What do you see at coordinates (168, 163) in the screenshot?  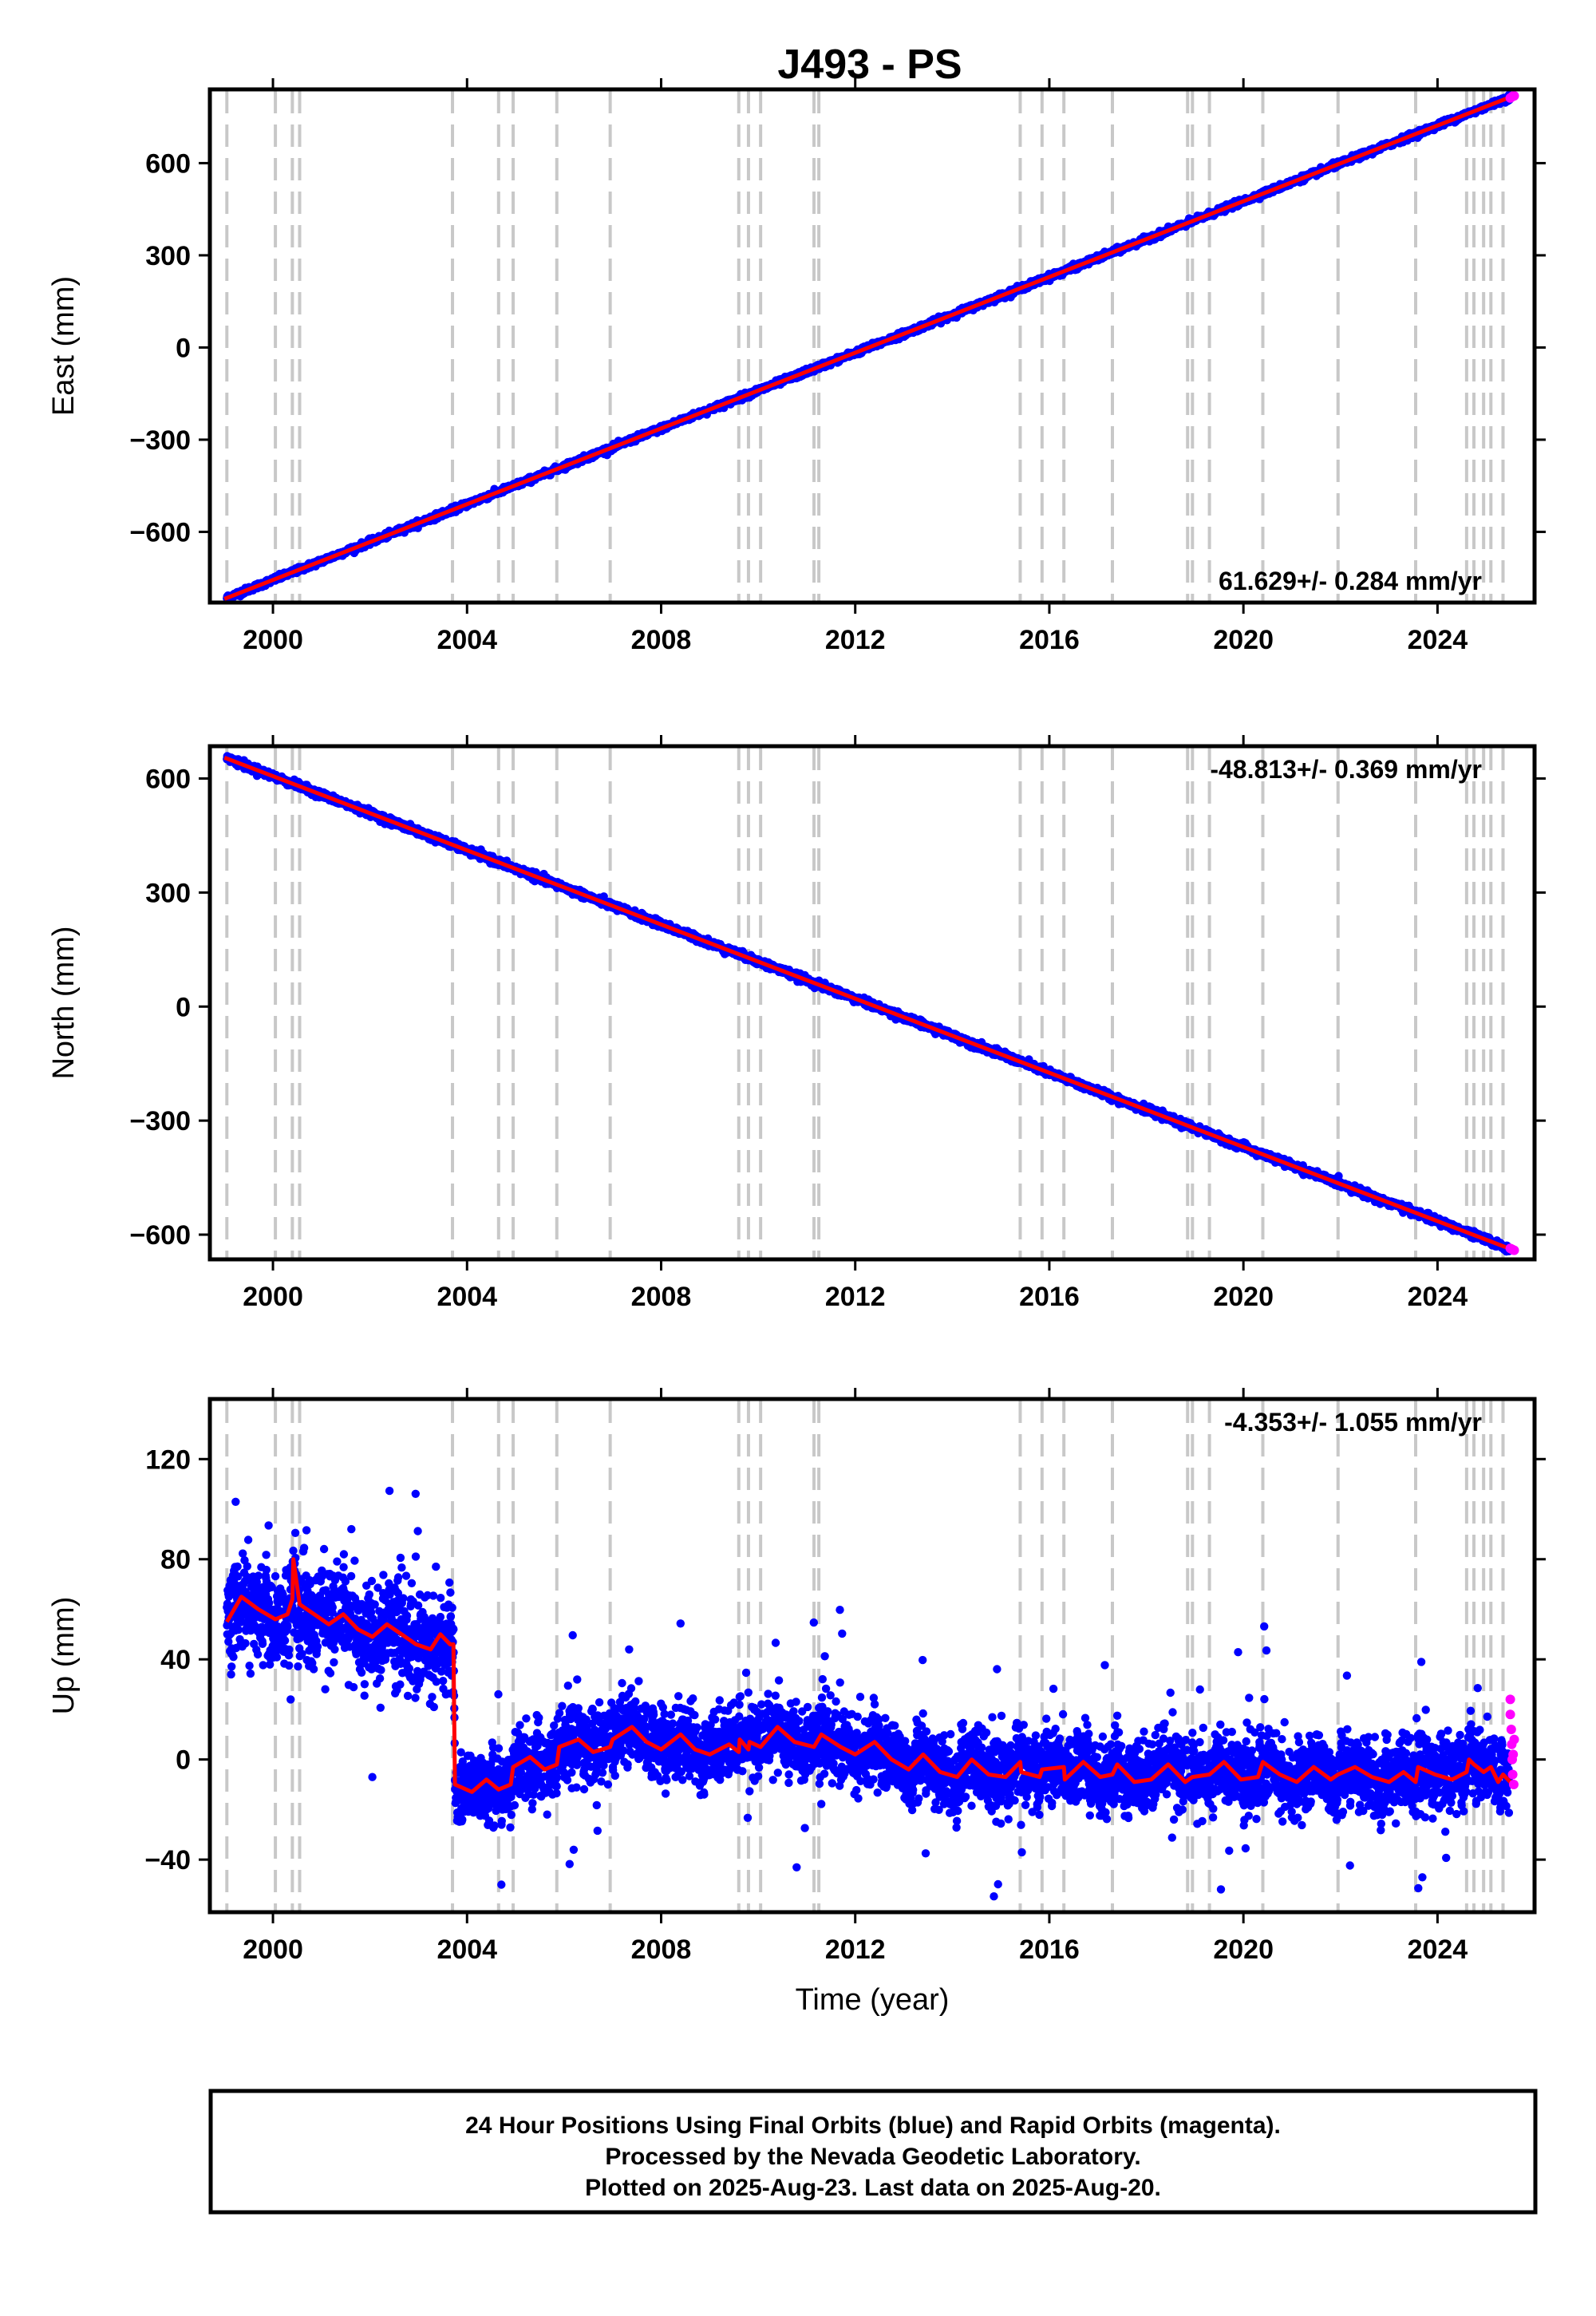 I see `east-y-tick-label: 600` at bounding box center [168, 163].